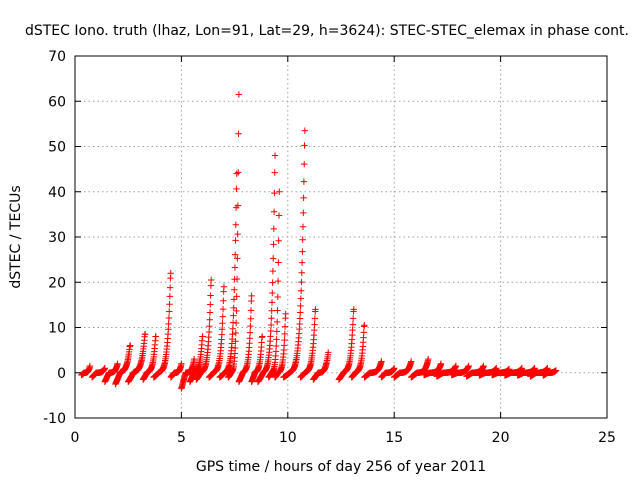  Describe the element at coordinates (501, 438) in the screenshot. I see `x-tick-label: 20` at that location.